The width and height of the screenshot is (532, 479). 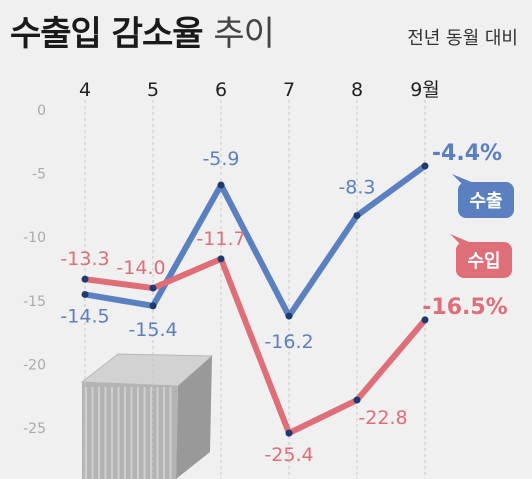 I want to click on data-label: -16.2, so click(x=288, y=342).